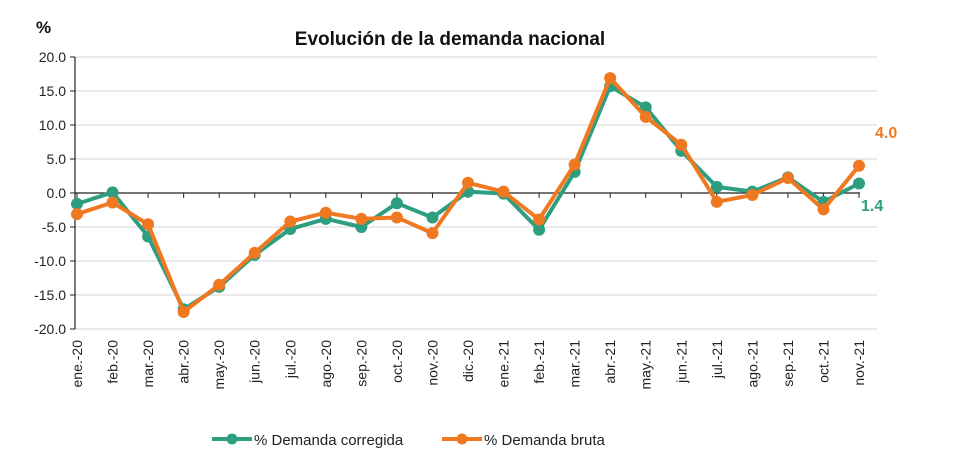  Describe the element at coordinates (468, 361) in the screenshot. I see `x-tick-label: dic.-20` at that location.